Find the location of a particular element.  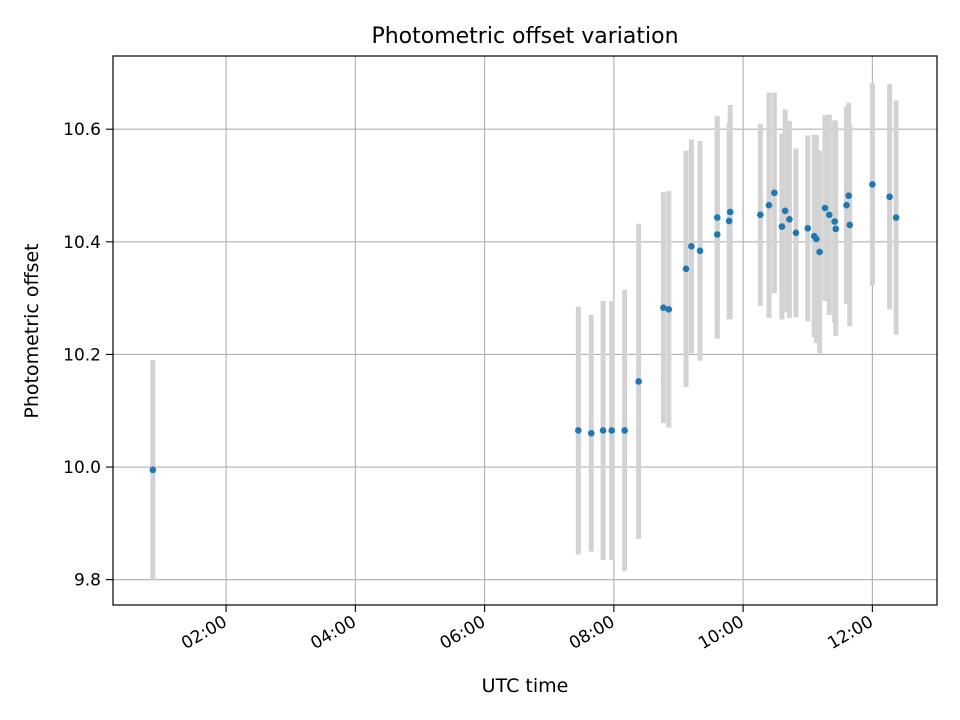

y-axis-ticks: 9.8 10.0 10.2 10.4 10.6 is located at coordinates (88, 355).